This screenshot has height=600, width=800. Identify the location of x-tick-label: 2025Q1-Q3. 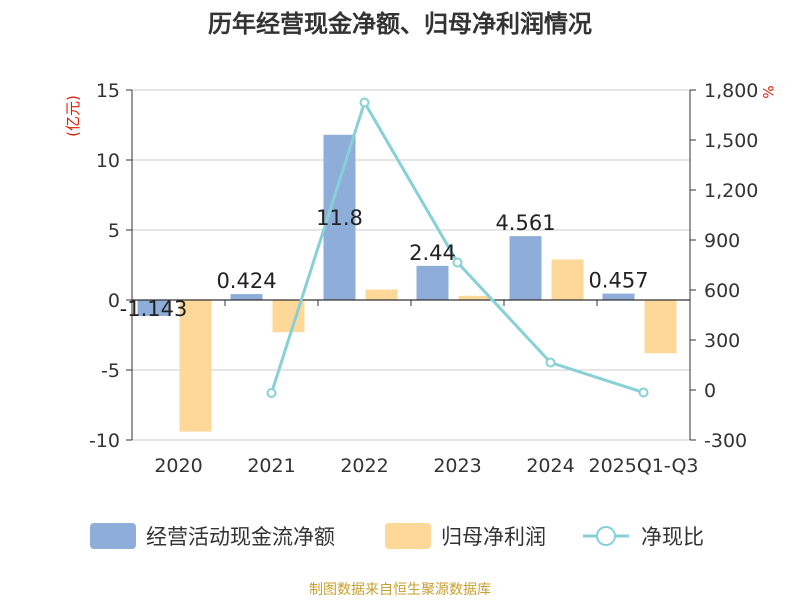
(644, 466).